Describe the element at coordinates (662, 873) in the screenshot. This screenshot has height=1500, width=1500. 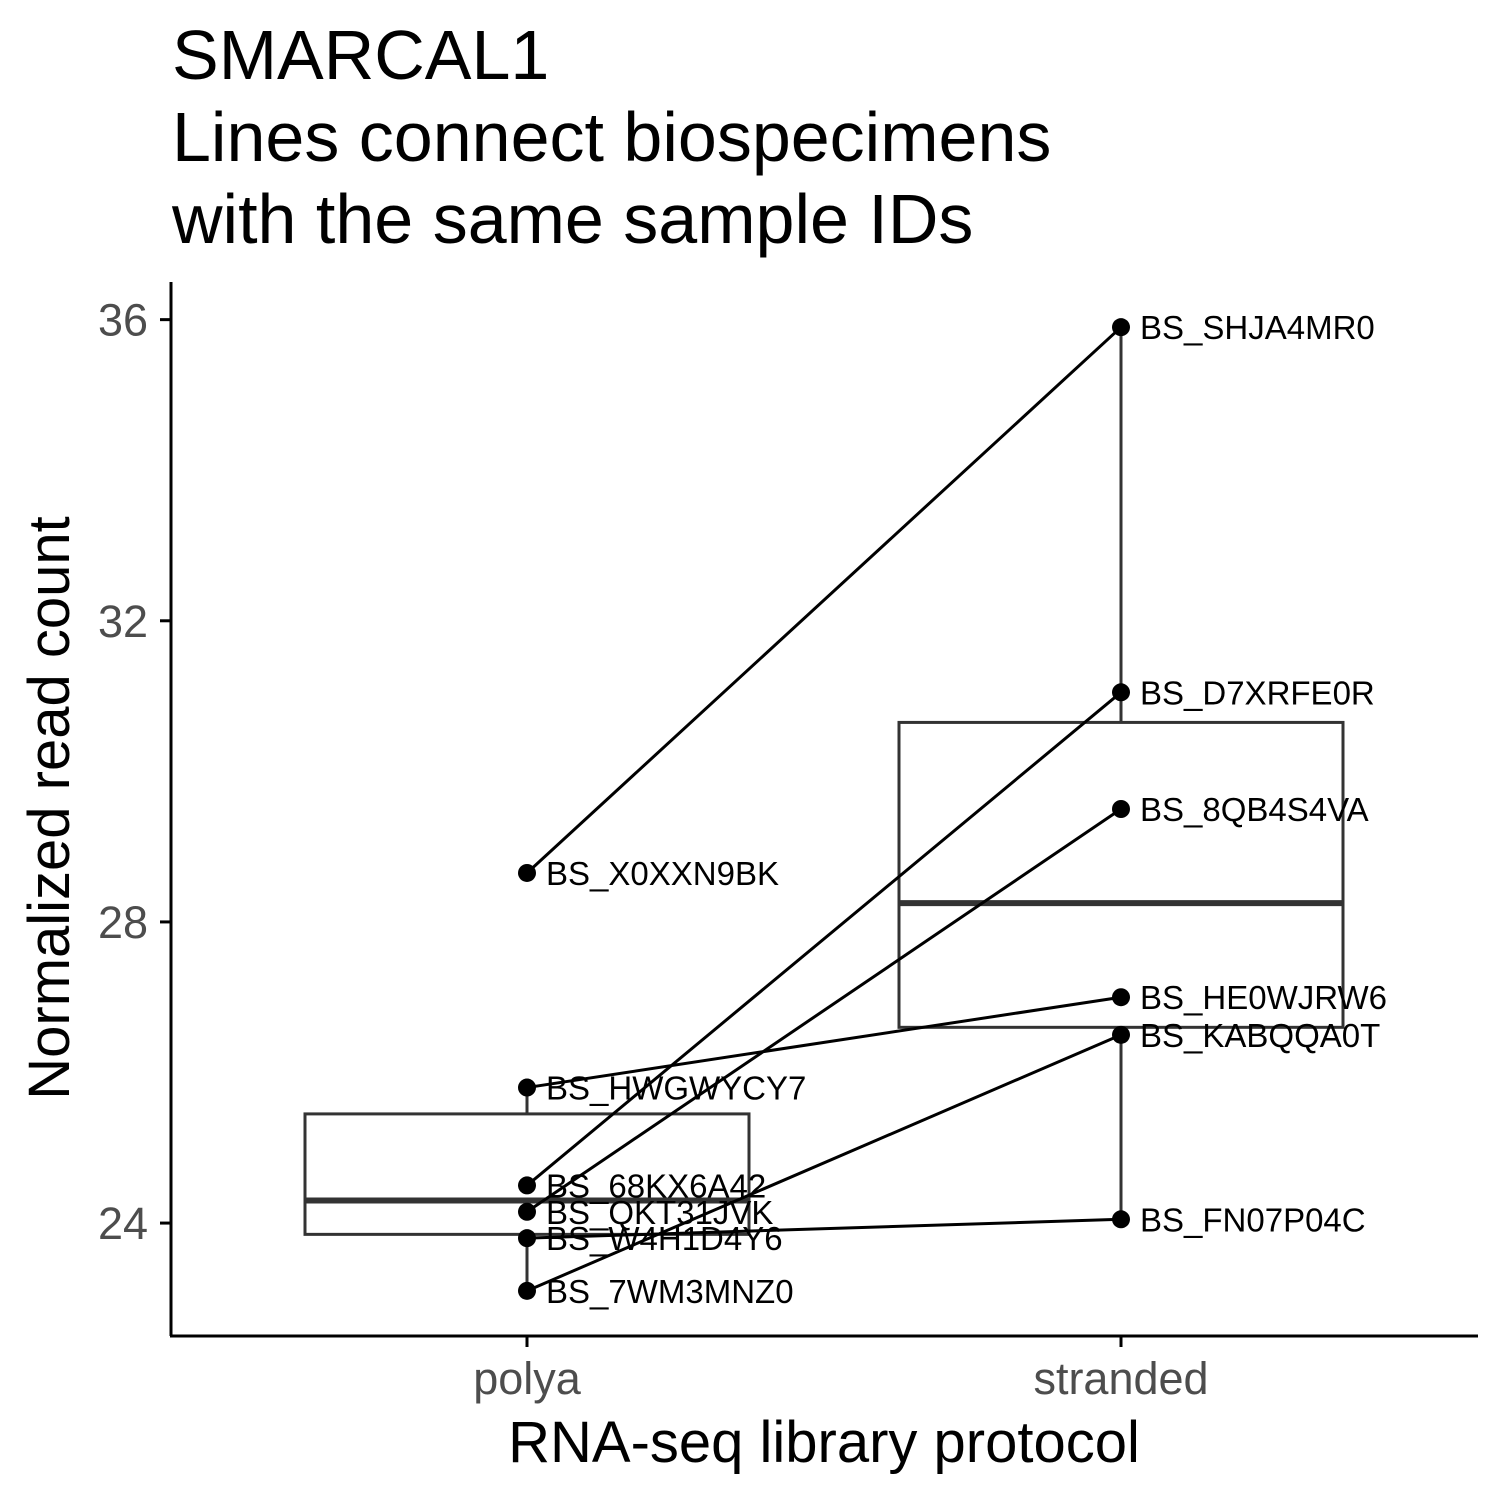
I see `point-label-BS_X0XXN9BK: BS_X0XXN9BK` at that location.